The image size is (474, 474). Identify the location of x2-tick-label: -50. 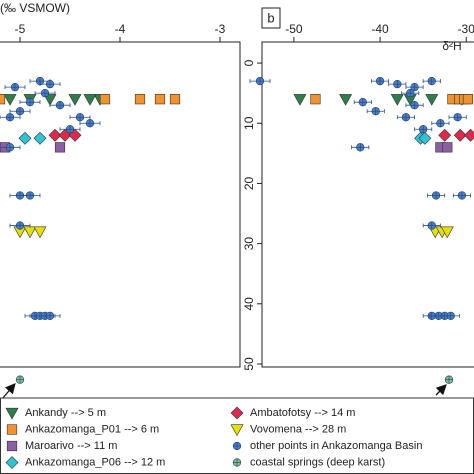
(294, 29).